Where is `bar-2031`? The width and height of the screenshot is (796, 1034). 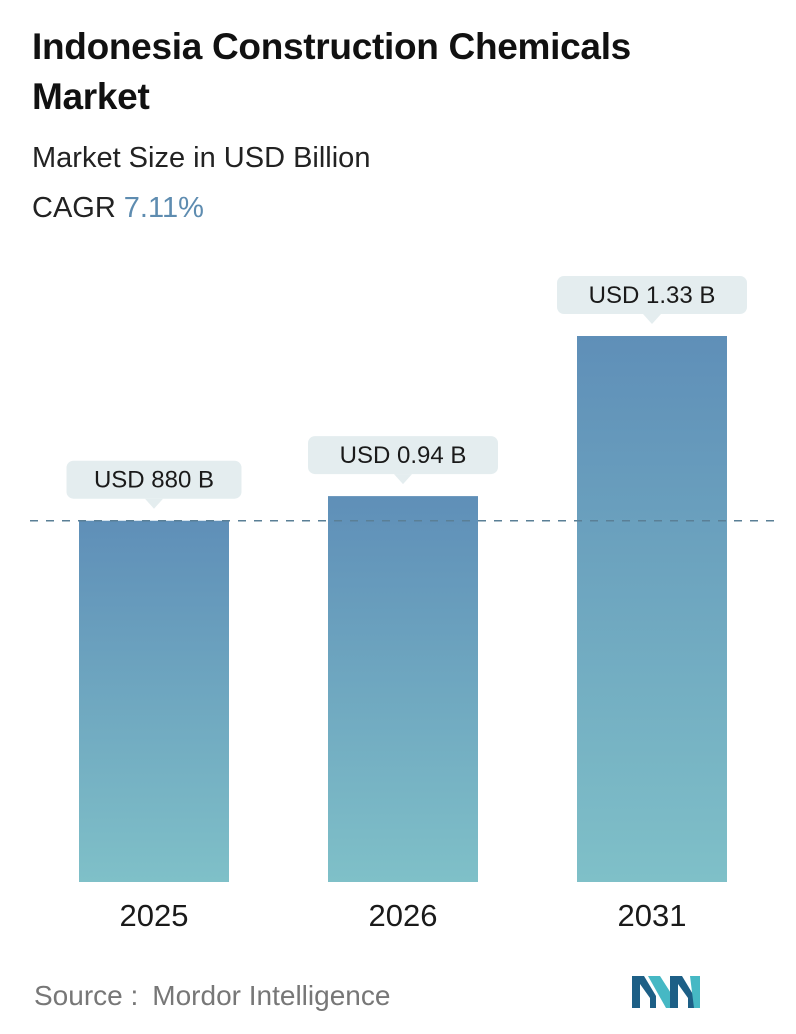 bar-2031 is located at coordinates (652, 609).